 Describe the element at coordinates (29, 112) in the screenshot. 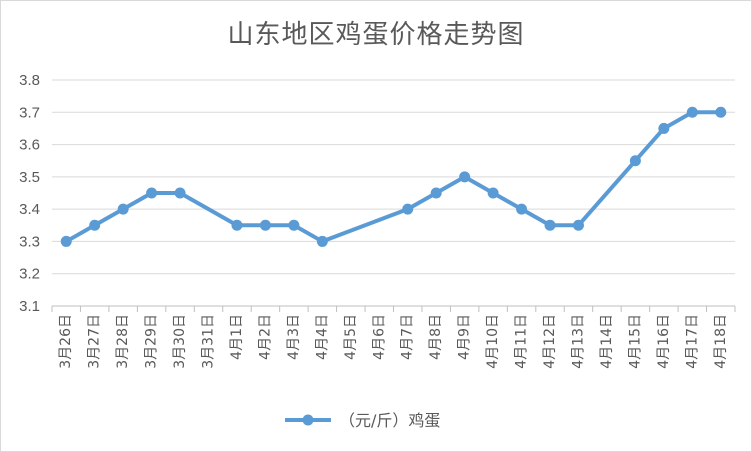

I see `y-tick-label: 3.7` at that location.